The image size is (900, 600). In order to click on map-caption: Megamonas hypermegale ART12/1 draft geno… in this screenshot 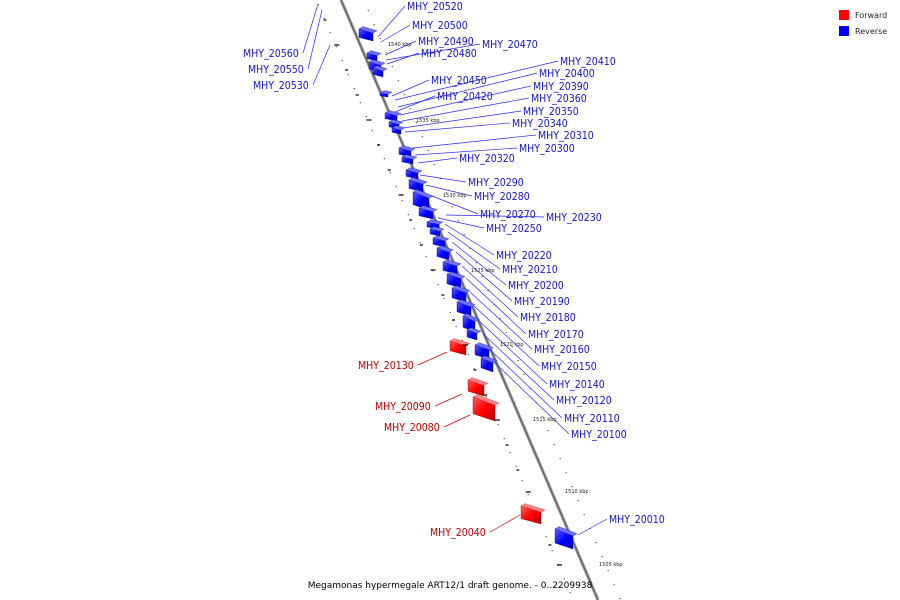, I will do `click(450, 586)`.